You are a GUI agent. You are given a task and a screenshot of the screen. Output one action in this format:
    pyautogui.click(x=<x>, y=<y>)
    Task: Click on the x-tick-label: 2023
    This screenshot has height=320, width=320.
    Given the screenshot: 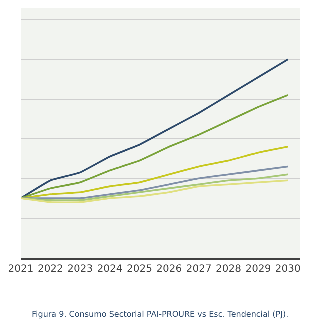 What is the action you would take?
    pyautogui.click(x=81, y=269)
    